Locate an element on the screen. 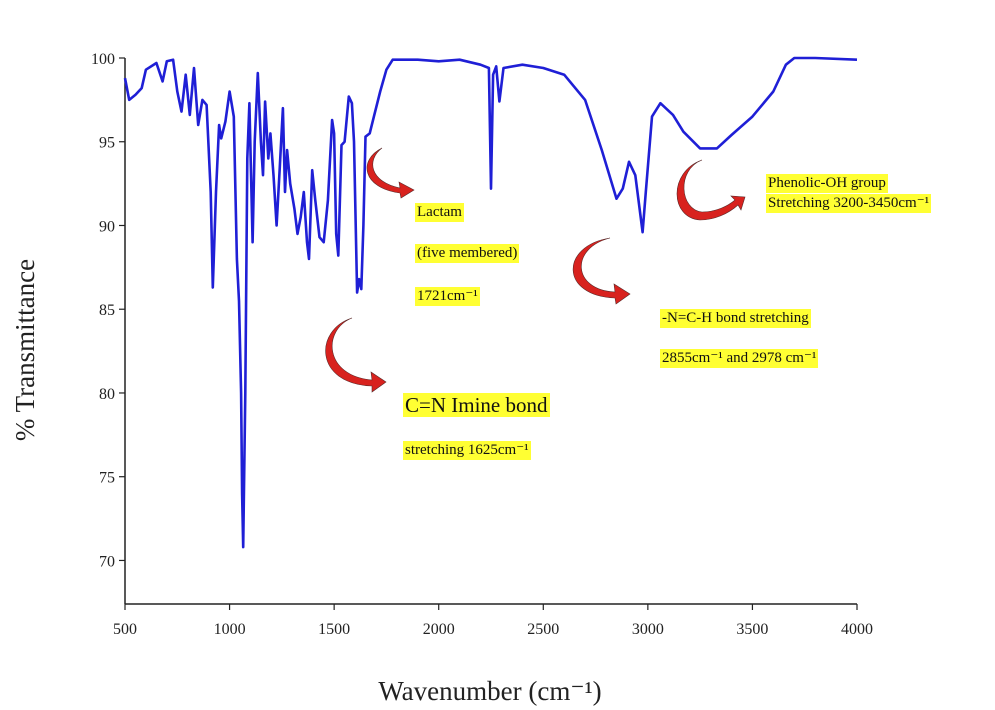 The image size is (995, 710). annotation: 2855cm⁻¹ and 2978 cm⁻¹ is located at coordinates (739, 358).